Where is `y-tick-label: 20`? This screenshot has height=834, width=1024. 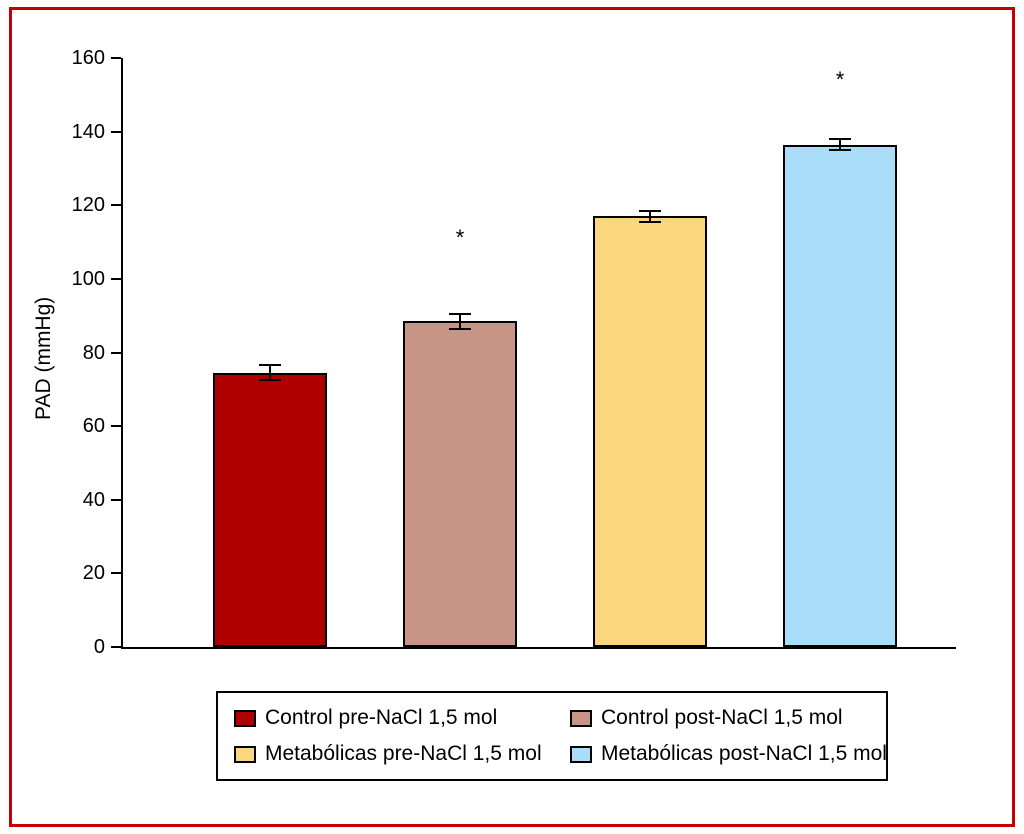
y-tick-label: 20 is located at coordinates (93, 573).